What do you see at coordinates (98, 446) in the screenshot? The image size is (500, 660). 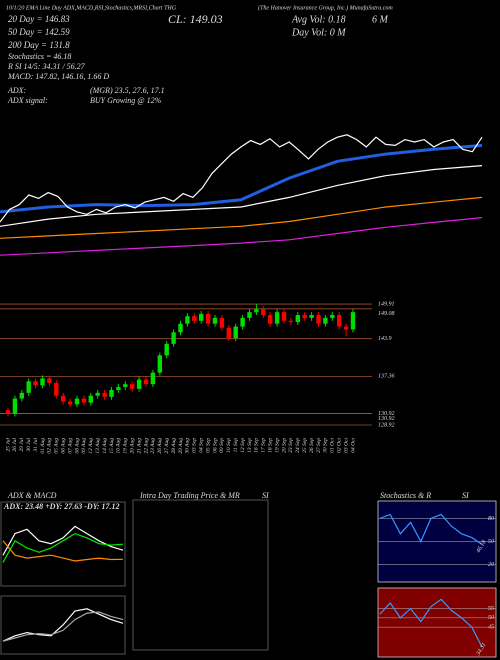 I see `x-tick-label: 13 Aug` at bounding box center [98, 446].